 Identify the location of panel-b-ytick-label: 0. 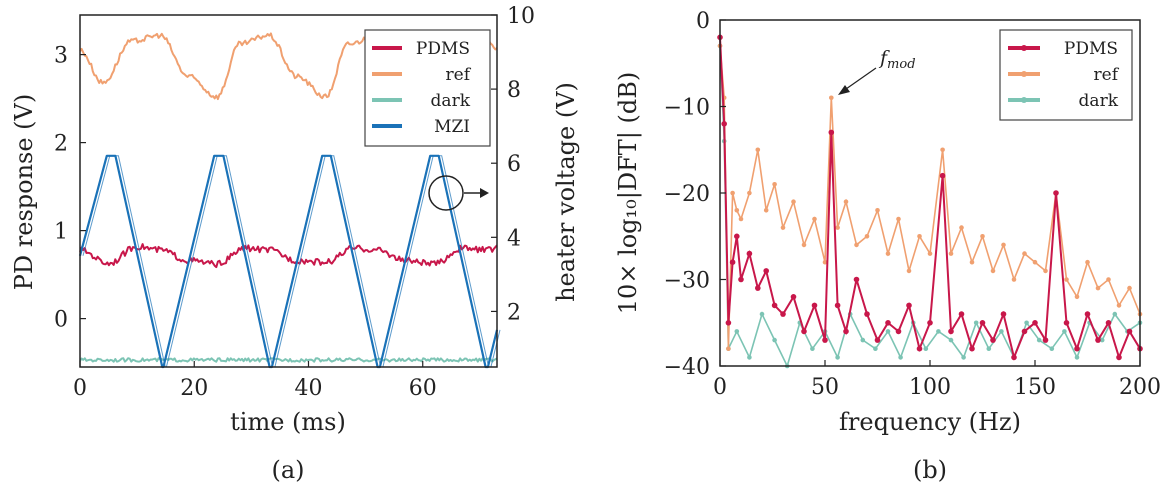
(703, 21).